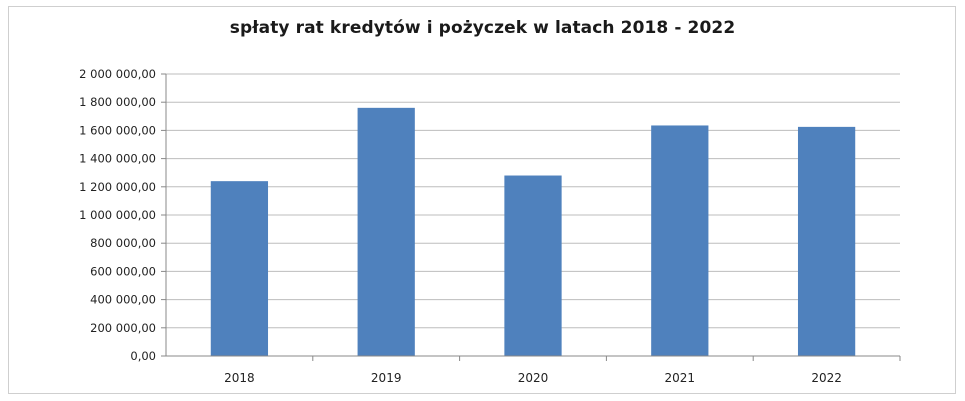 The height and width of the screenshot is (401, 965). What do you see at coordinates (239, 268) in the screenshot?
I see `bar-2018` at bounding box center [239, 268].